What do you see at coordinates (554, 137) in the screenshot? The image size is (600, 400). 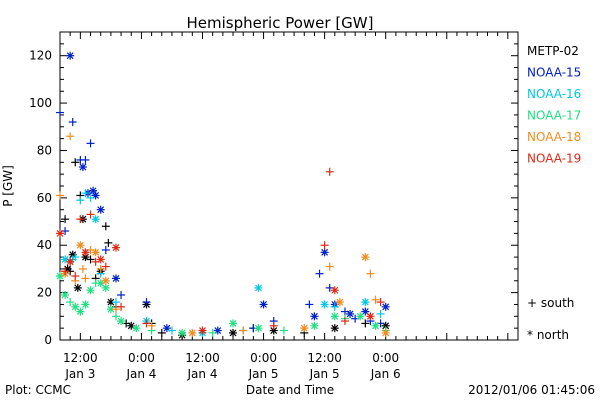 I see `legend-entry-noaa-18: NOAA-18` at bounding box center [554, 137].